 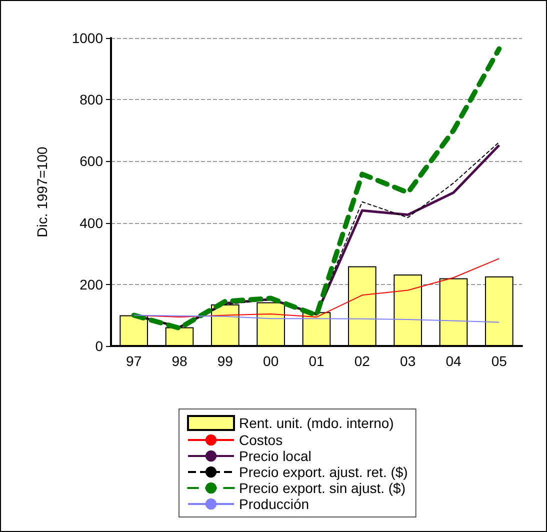 I want to click on y-tick-label: 1000, so click(x=88, y=38).